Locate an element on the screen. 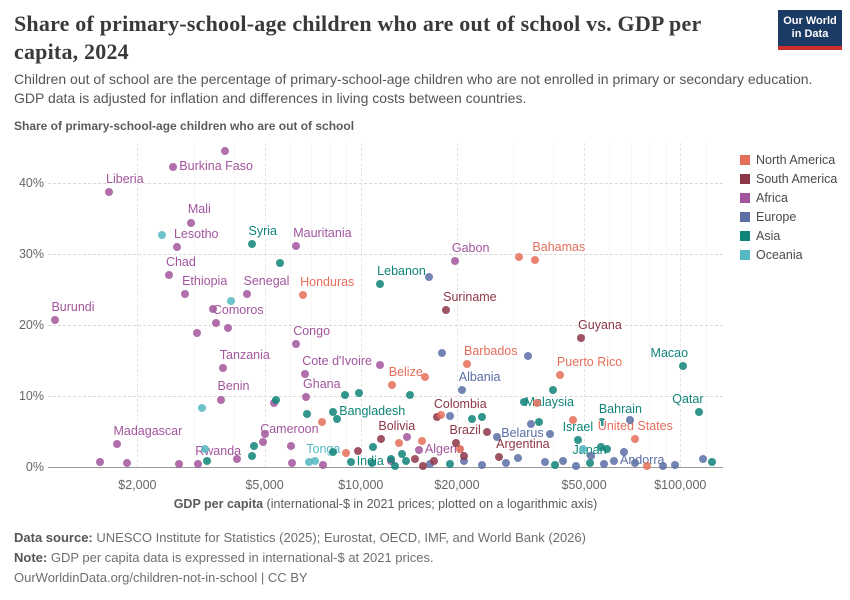 Image resolution: width=850 pixels, height=600 pixels. data-point-macao is located at coordinates (683, 366).